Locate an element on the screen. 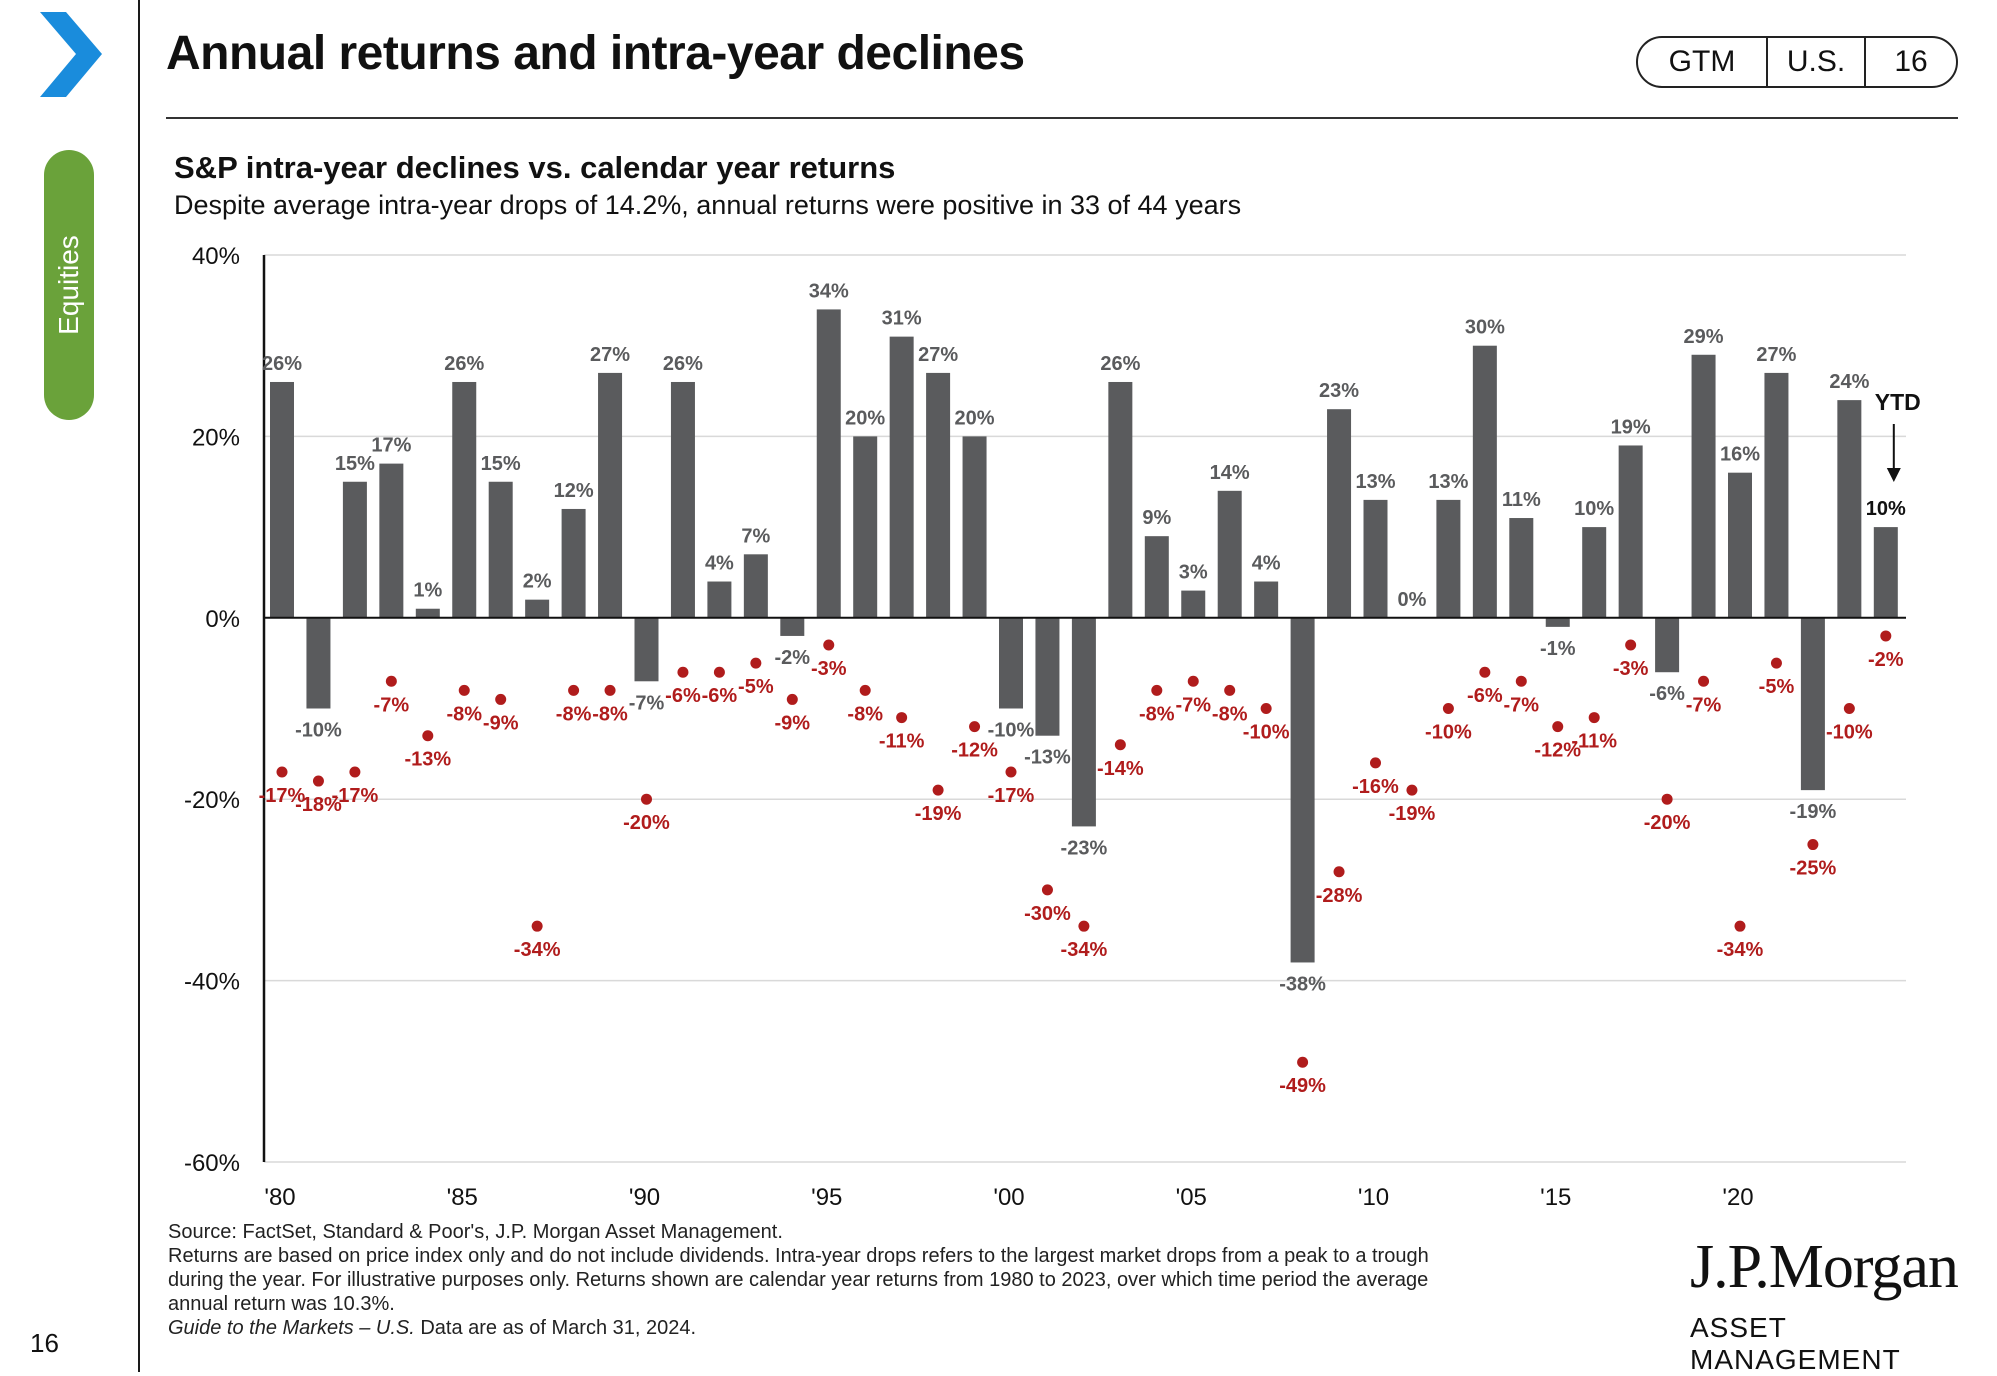 This screenshot has height=1376, width=1997. badge-gtm: GTM is located at coordinates (1703, 62).